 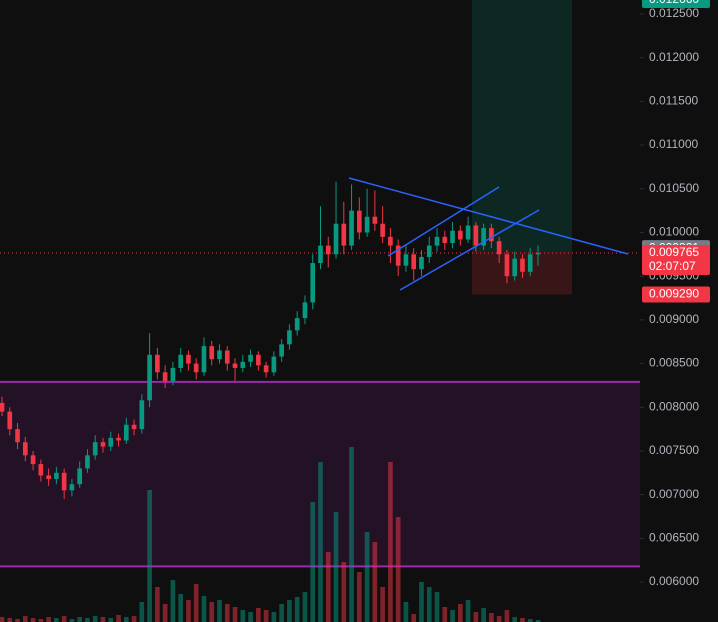 What do you see at coordinates (674, 363) in the screenshot?
I see `y-tick-label: 0.008500` at bounding box center [674, 363].